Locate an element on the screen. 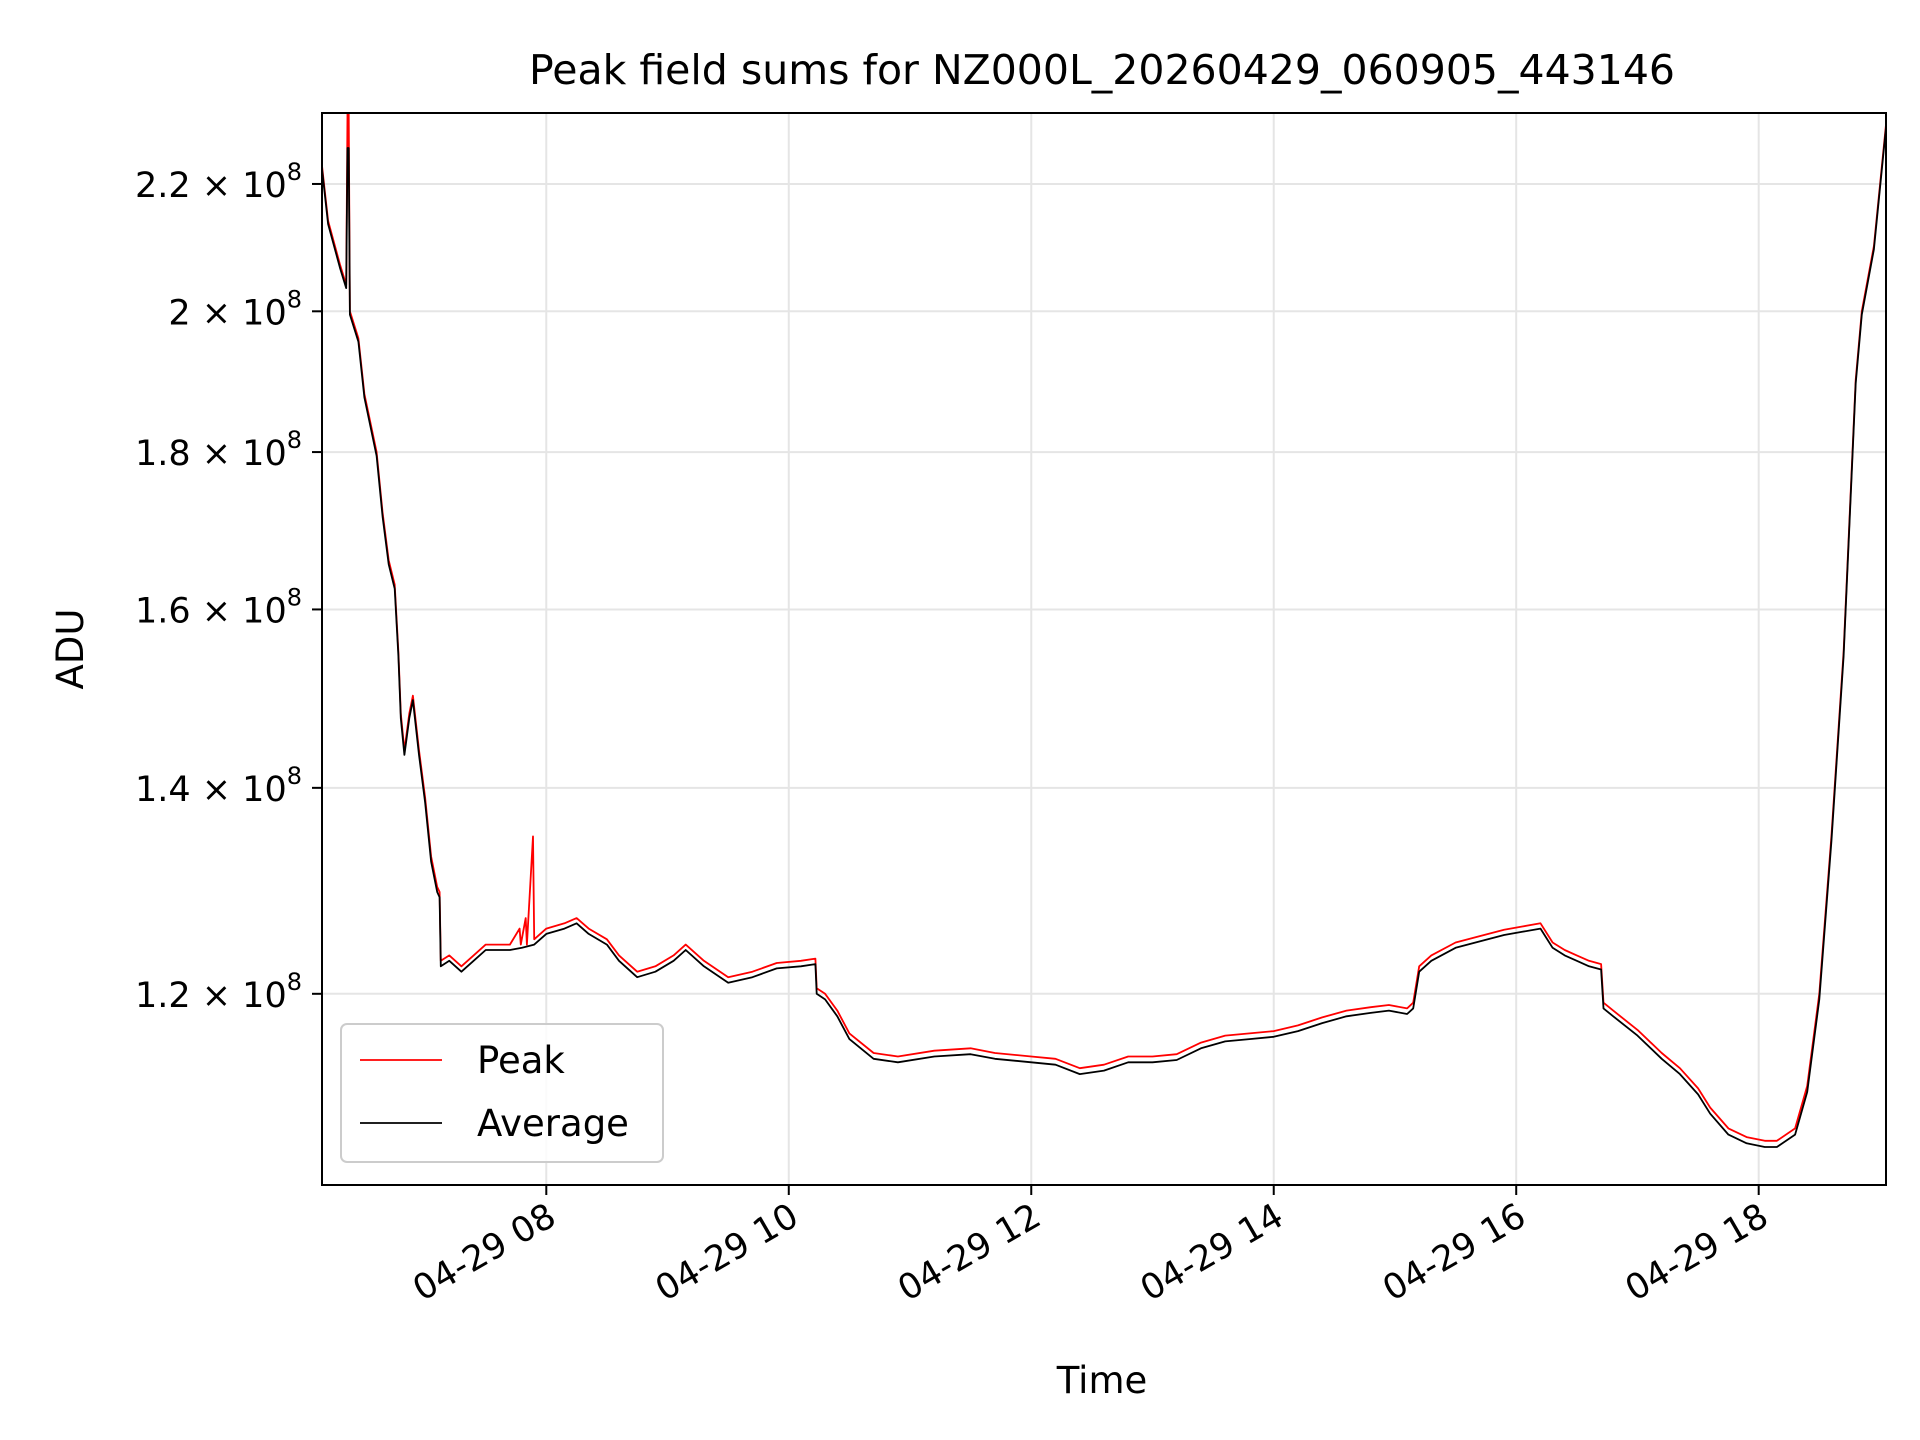  x-axis-label: Time is located at coordinates (1102, 1380).